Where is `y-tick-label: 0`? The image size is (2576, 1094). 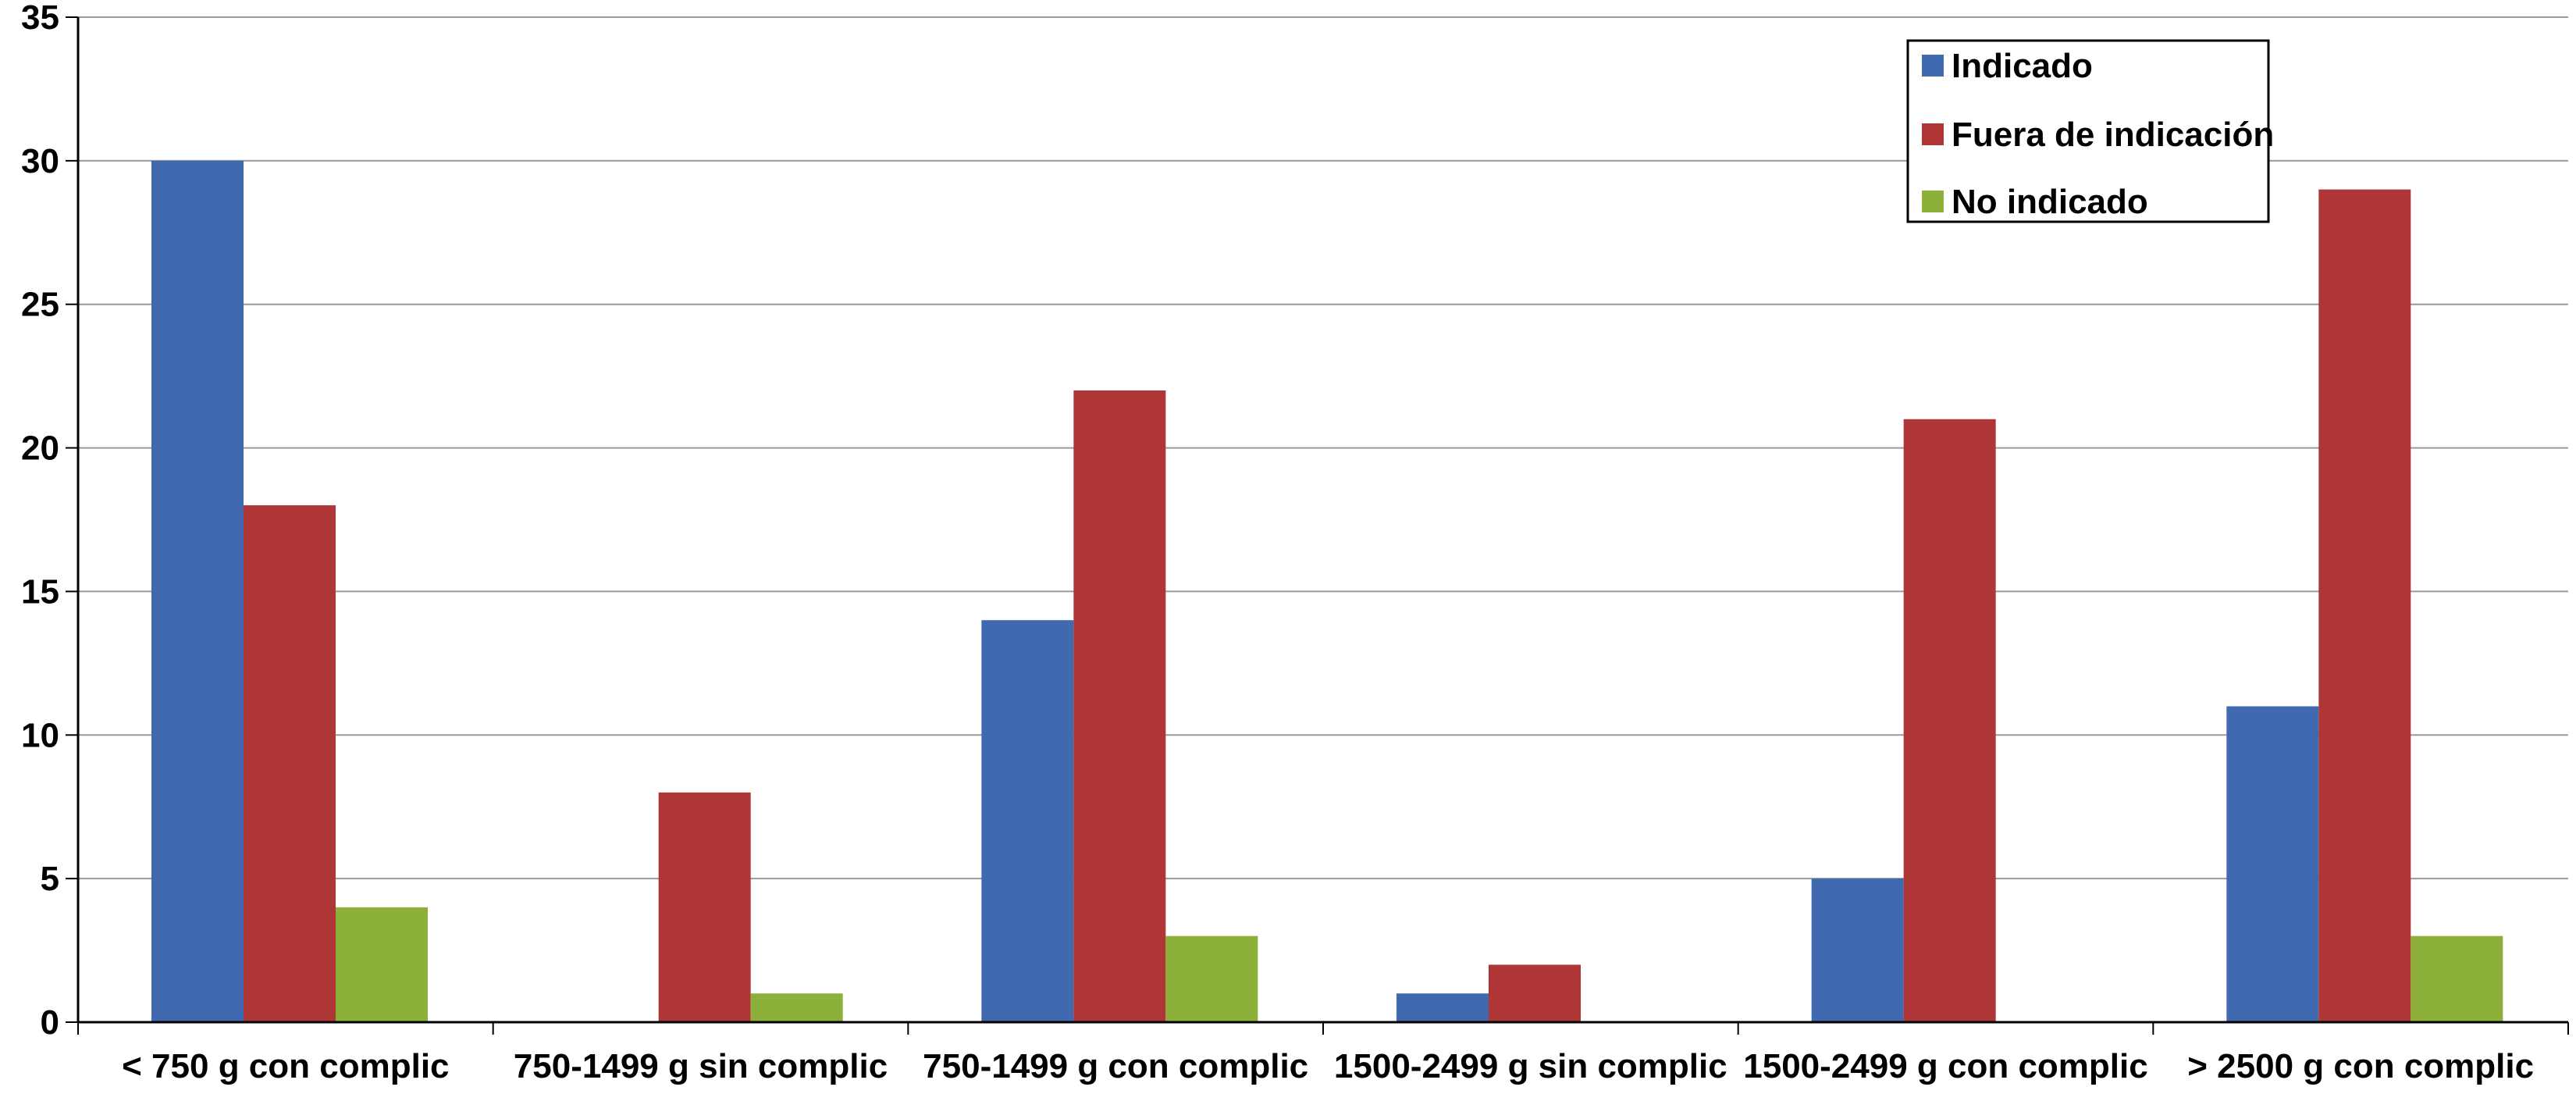
y-tick-label: 0 is located at coordinates (50, 1022).